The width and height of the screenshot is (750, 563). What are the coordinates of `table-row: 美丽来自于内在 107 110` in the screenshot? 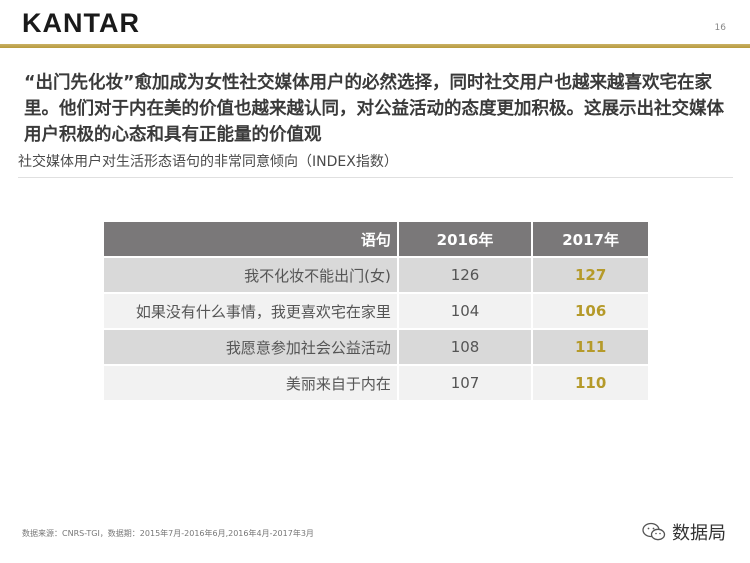 It's located at (376, 382).